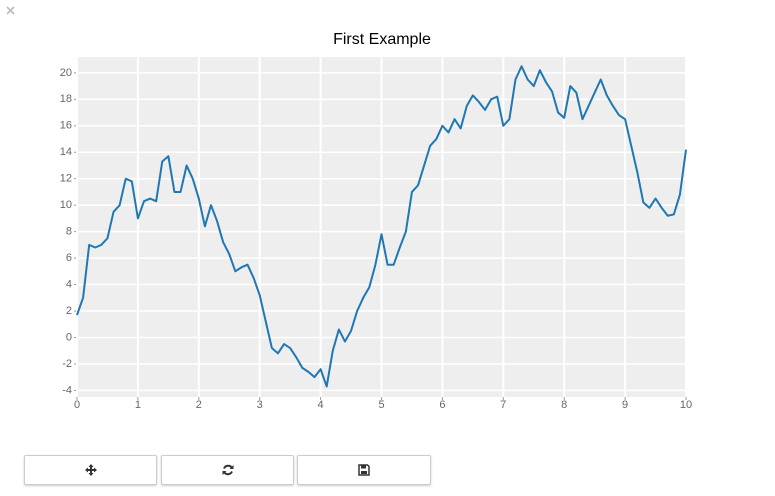 The width and height of the screenshot is (775, 496). Describe the element at coordinates (66, 99) in the screenshot. I see `y-tick-label: 18` at that location.